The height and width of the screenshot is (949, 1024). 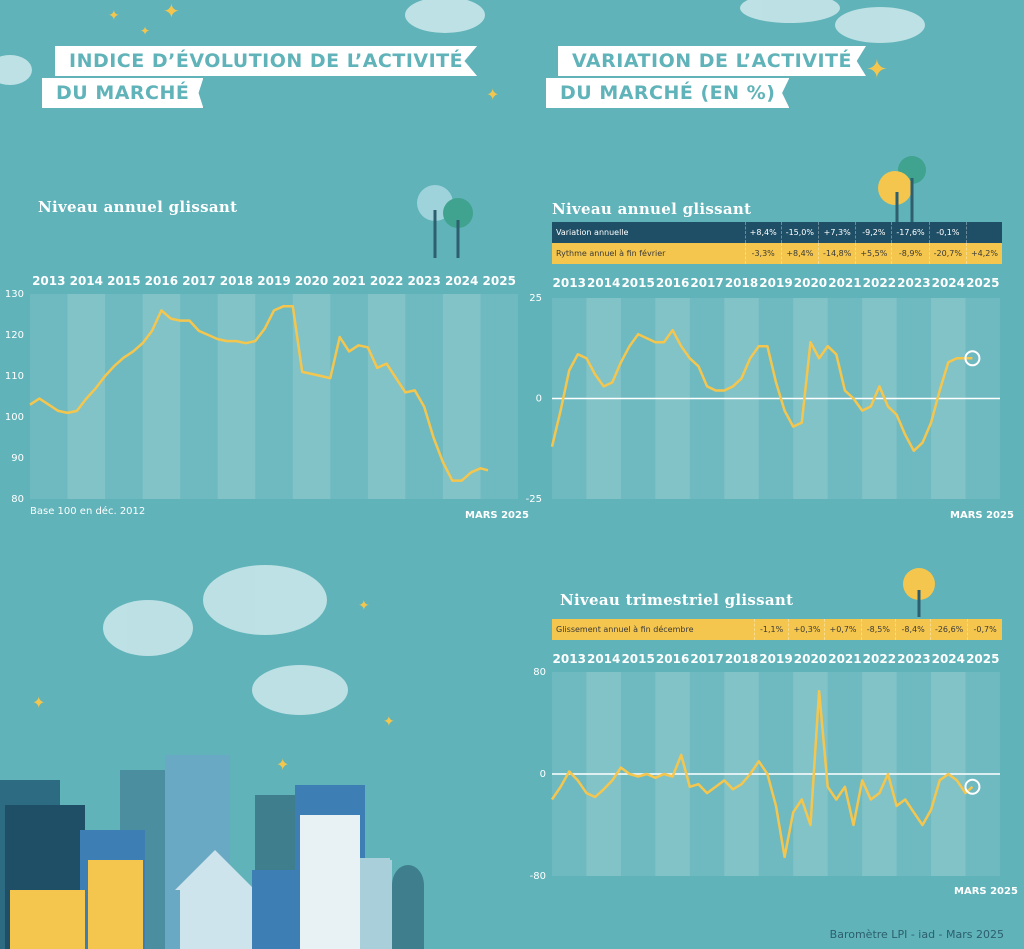 What do you see at coordinates (14, 376) in the screenshot?
I see `y-tick-label: 110` at bounding box center [14, 376].